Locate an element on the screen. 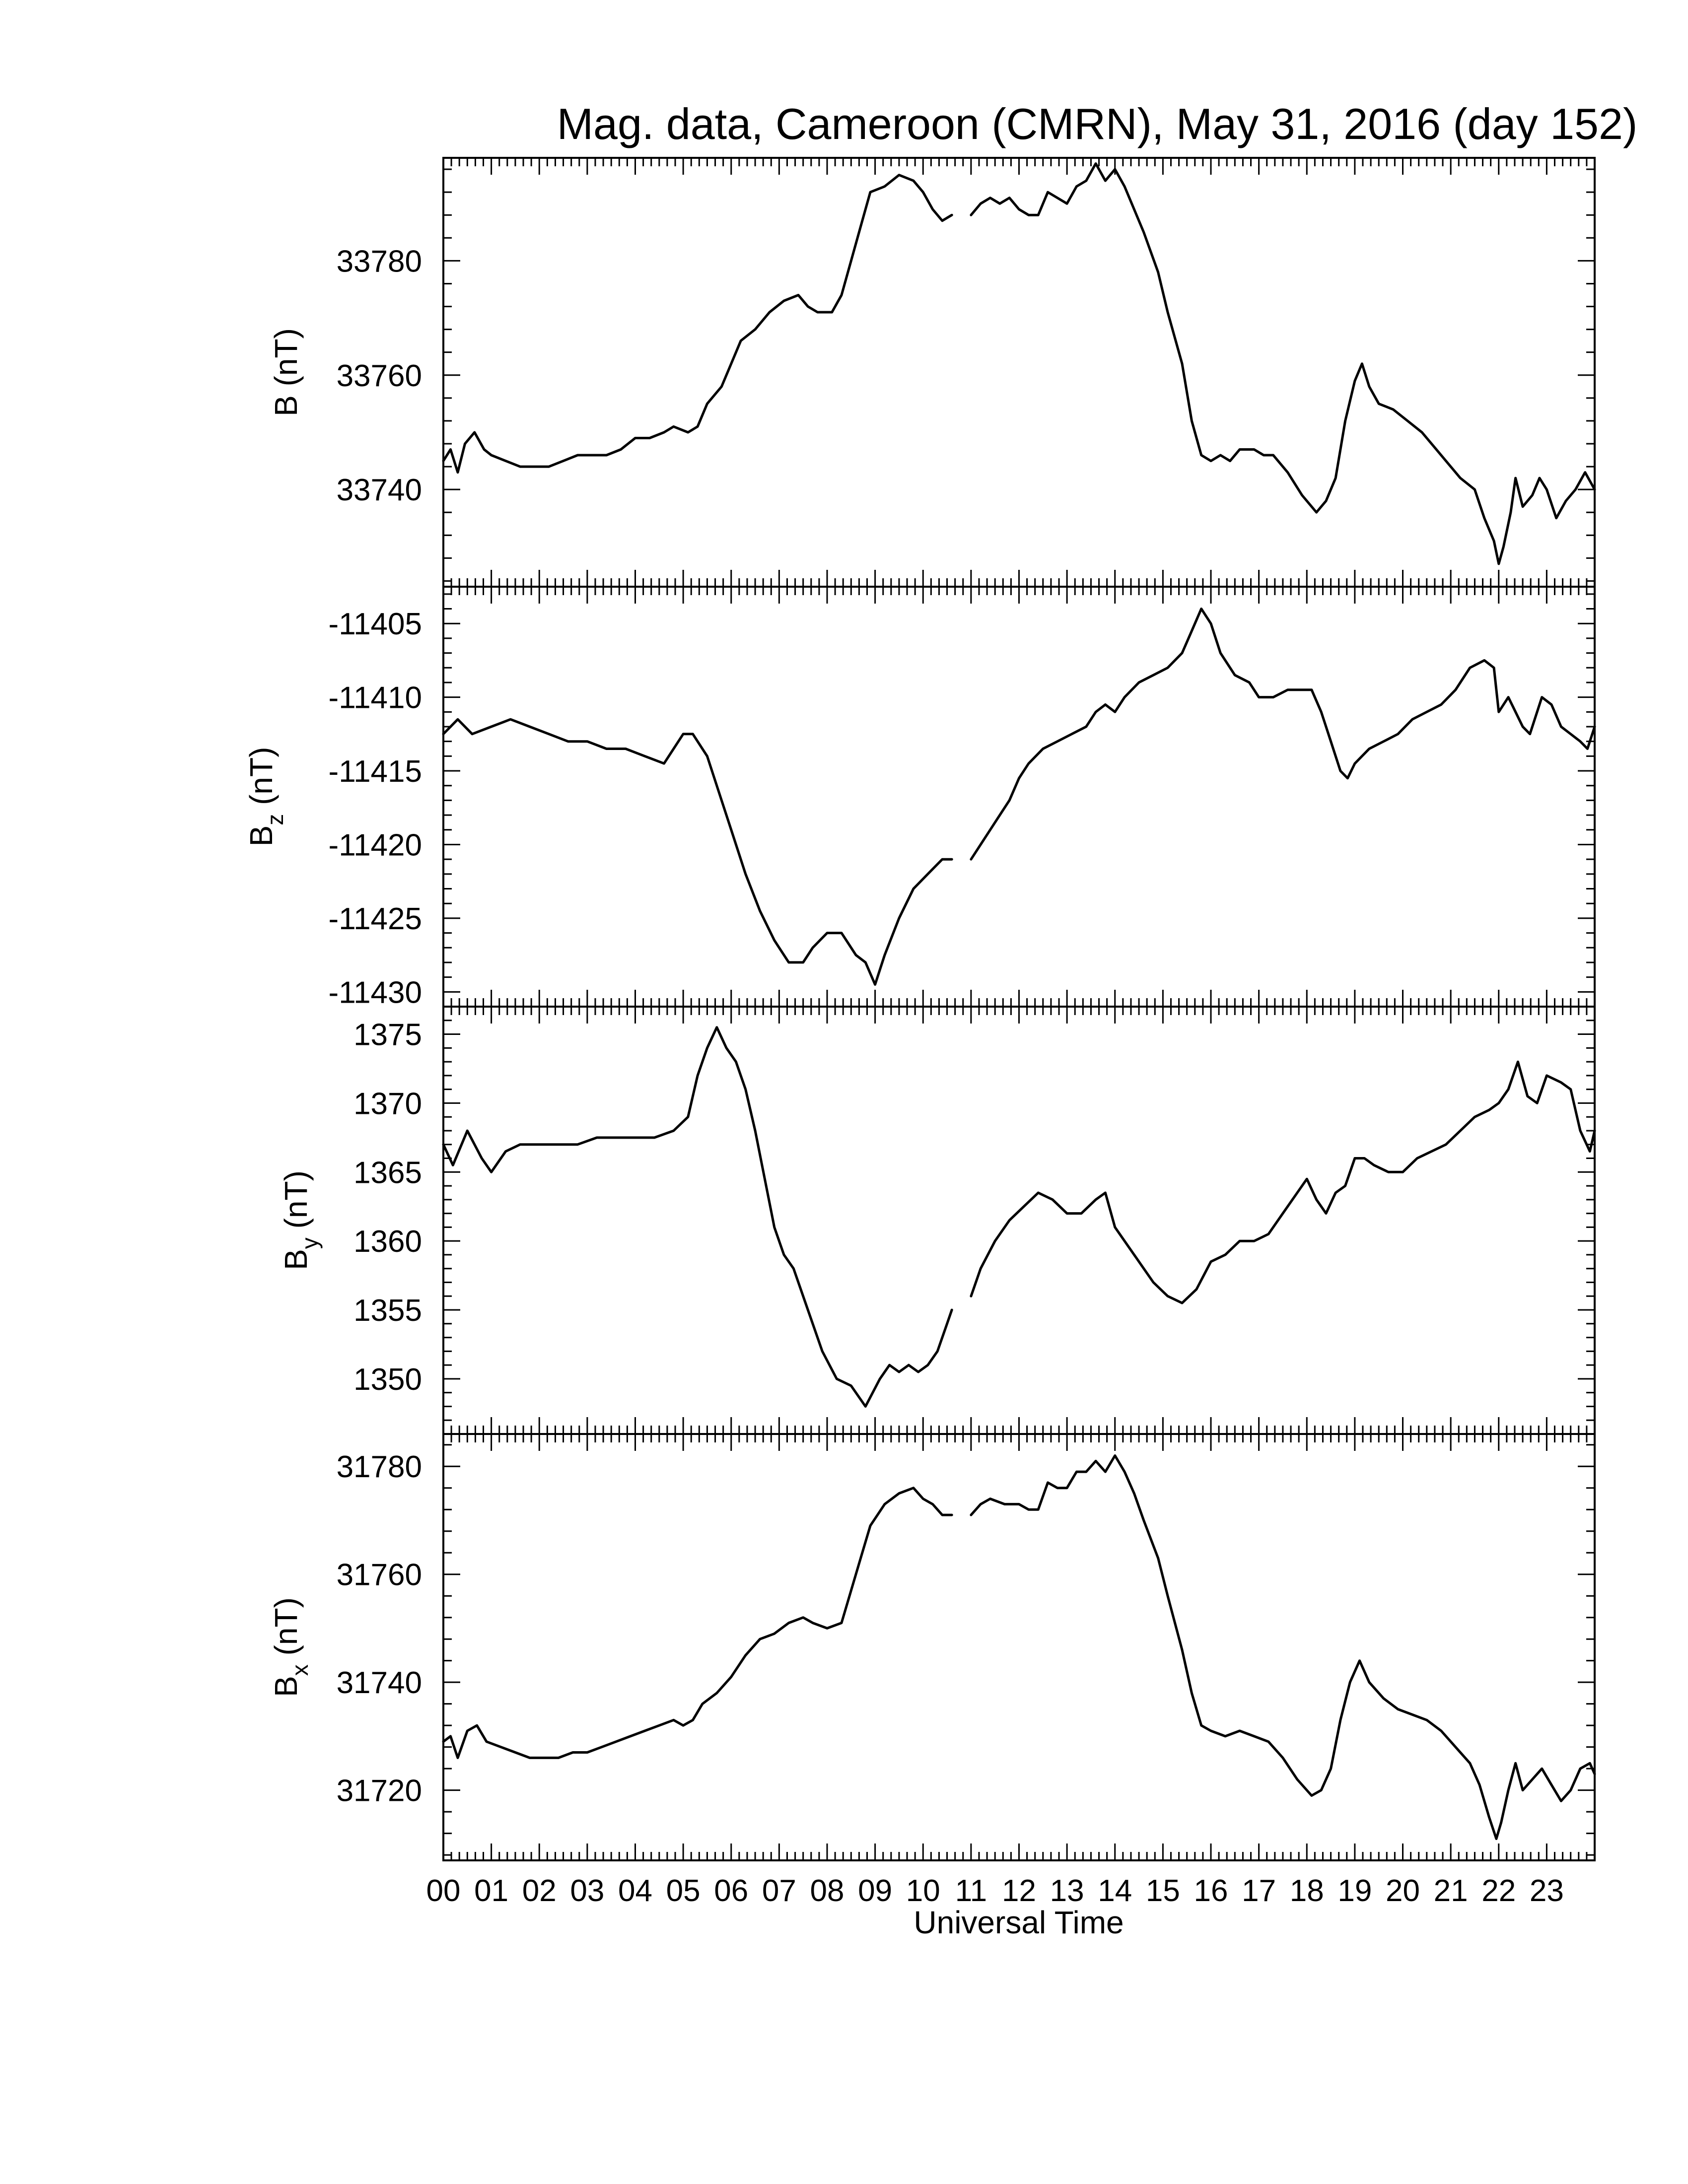 The image size is (1688, 2184). y-tick-label: 1360 is located at coordinates (387, 1242).